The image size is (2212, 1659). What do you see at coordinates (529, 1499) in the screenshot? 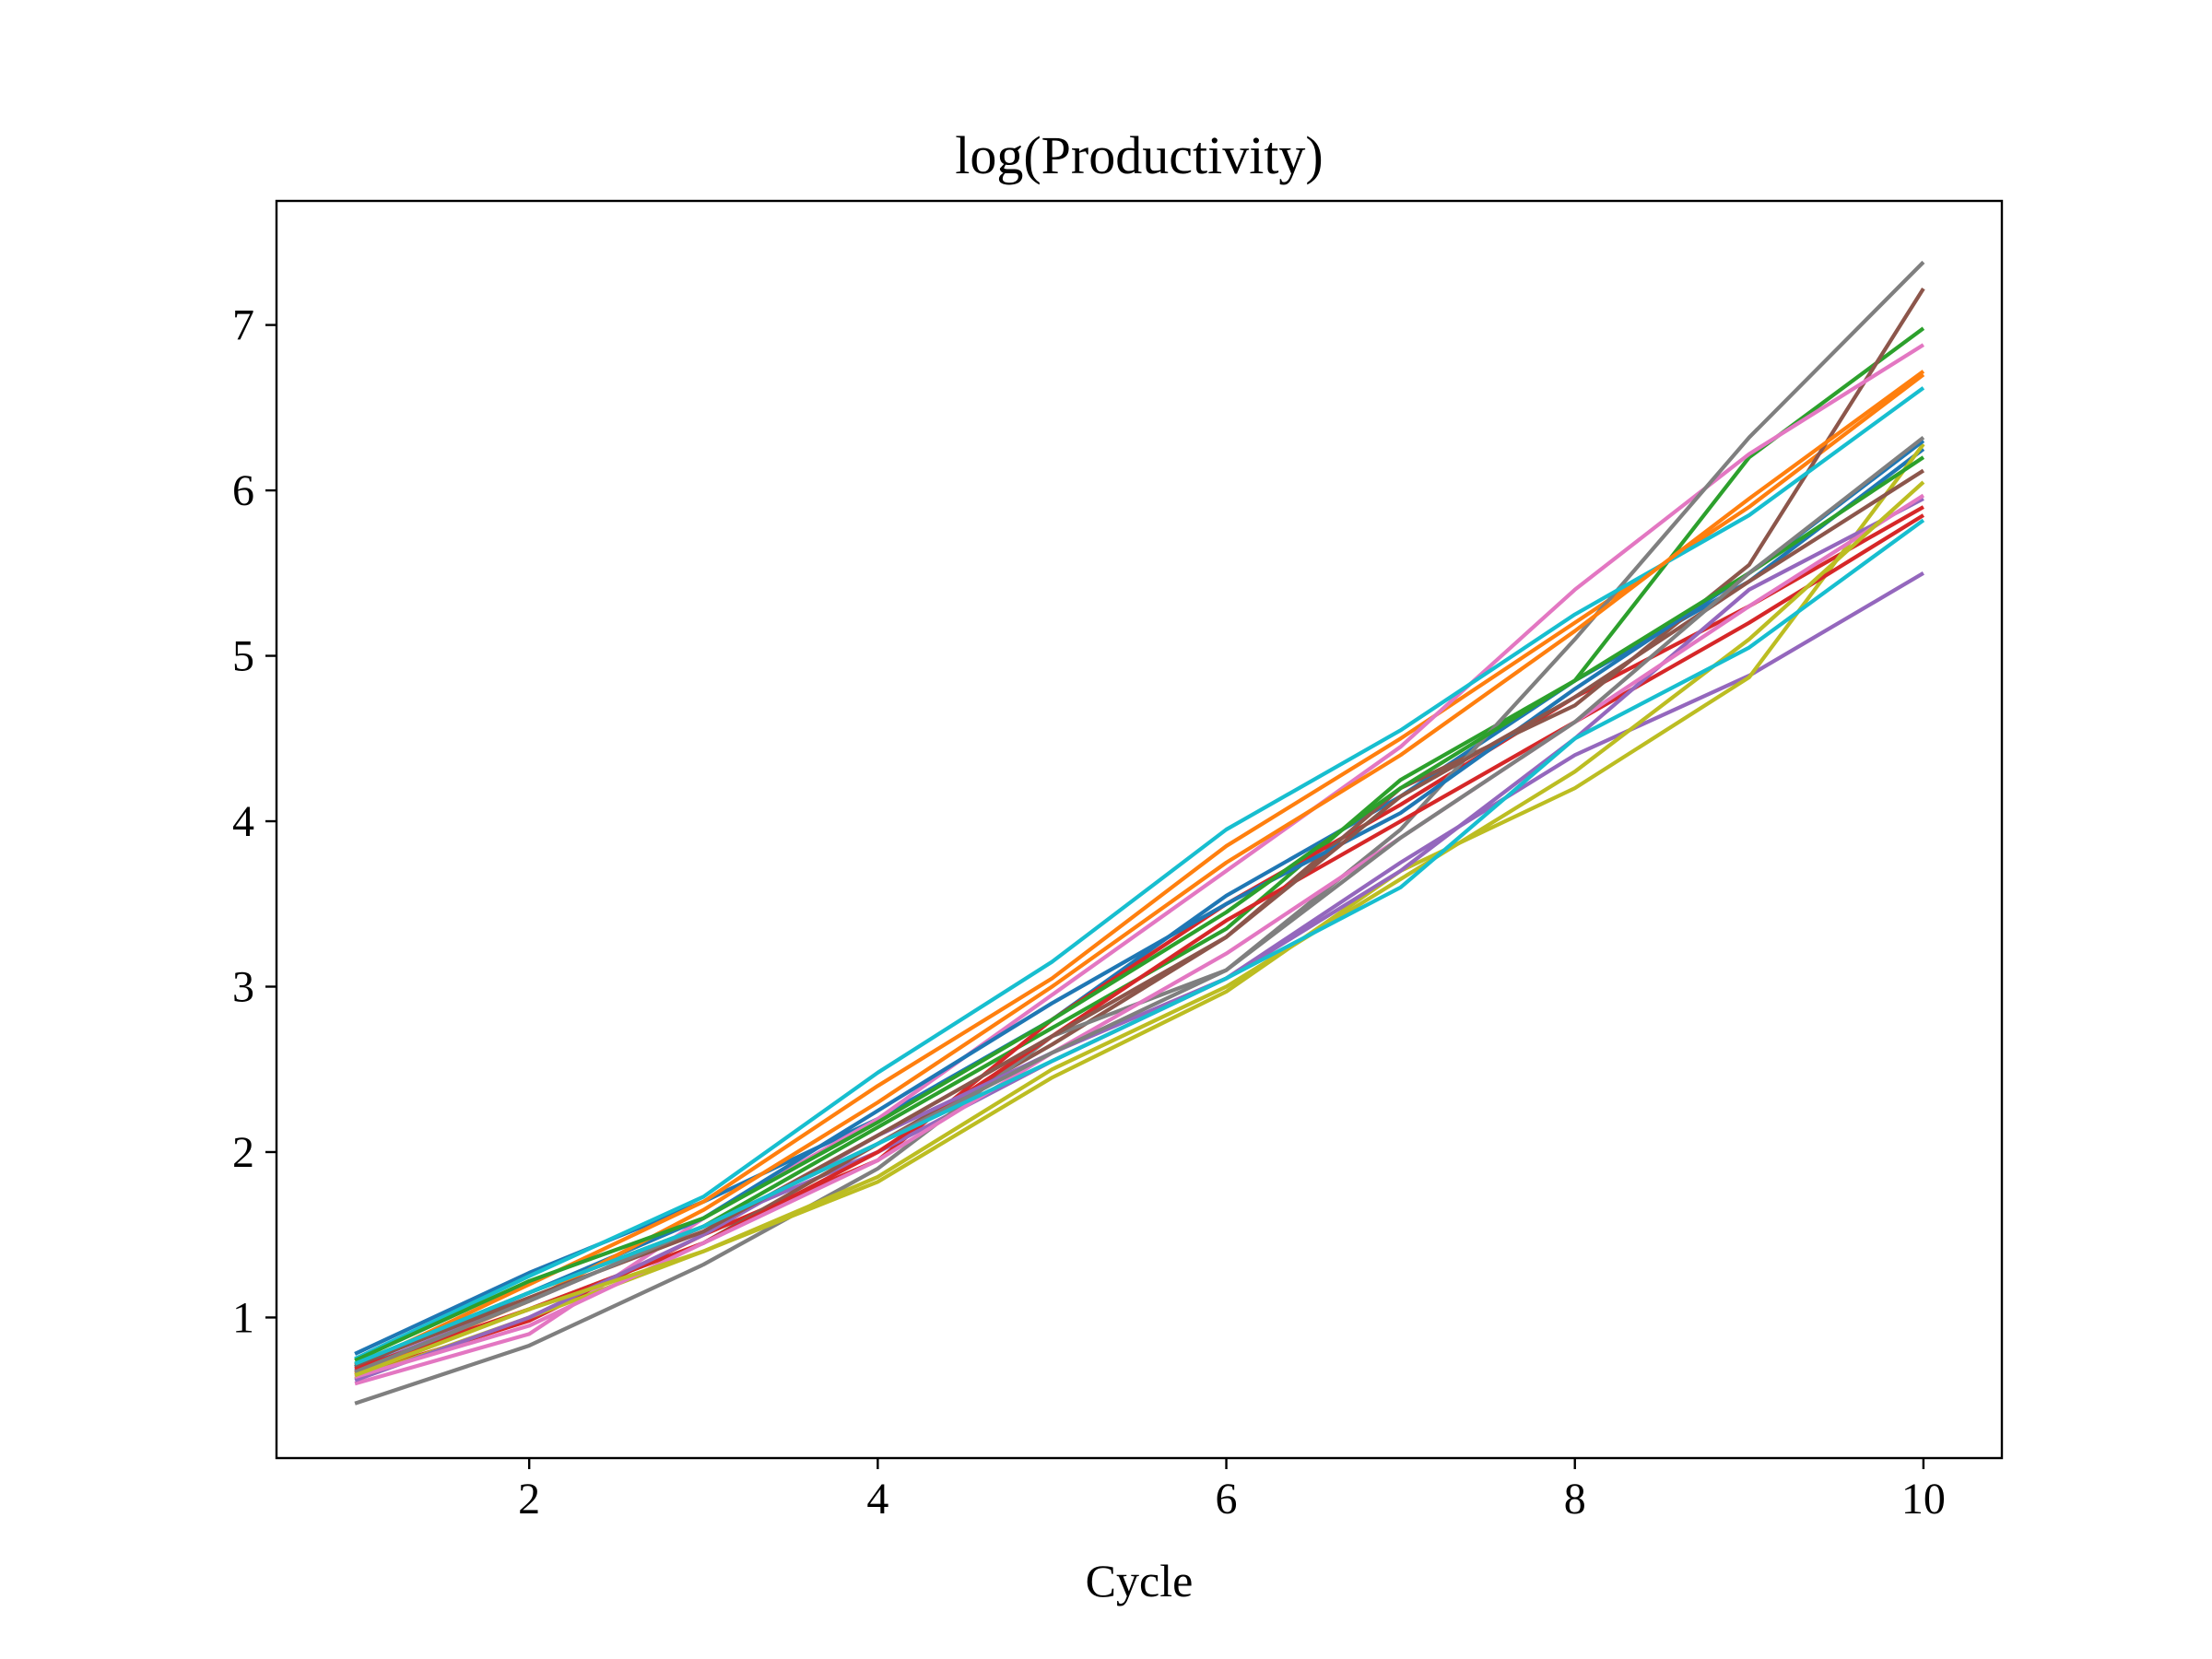
I see `x-tick-label: 2` at bounding box center [529, 1499].